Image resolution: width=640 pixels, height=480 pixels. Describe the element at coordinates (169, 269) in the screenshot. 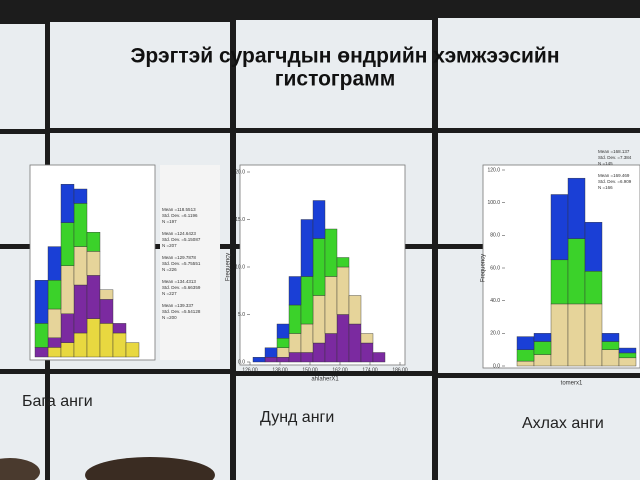

I see `stats-text: N =226` at that location.